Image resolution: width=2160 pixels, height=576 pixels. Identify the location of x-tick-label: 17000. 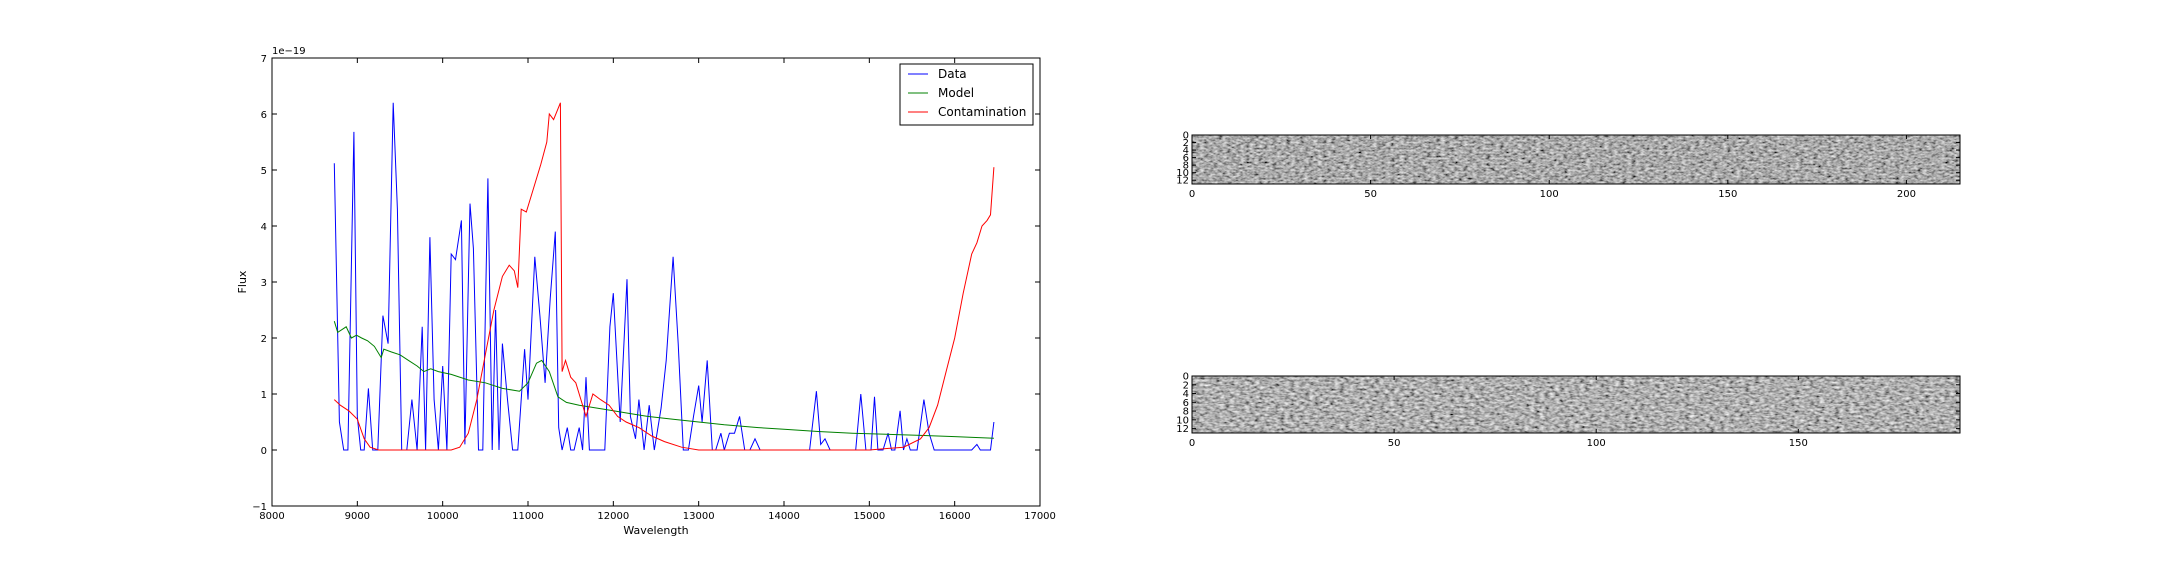
(1040, 516).